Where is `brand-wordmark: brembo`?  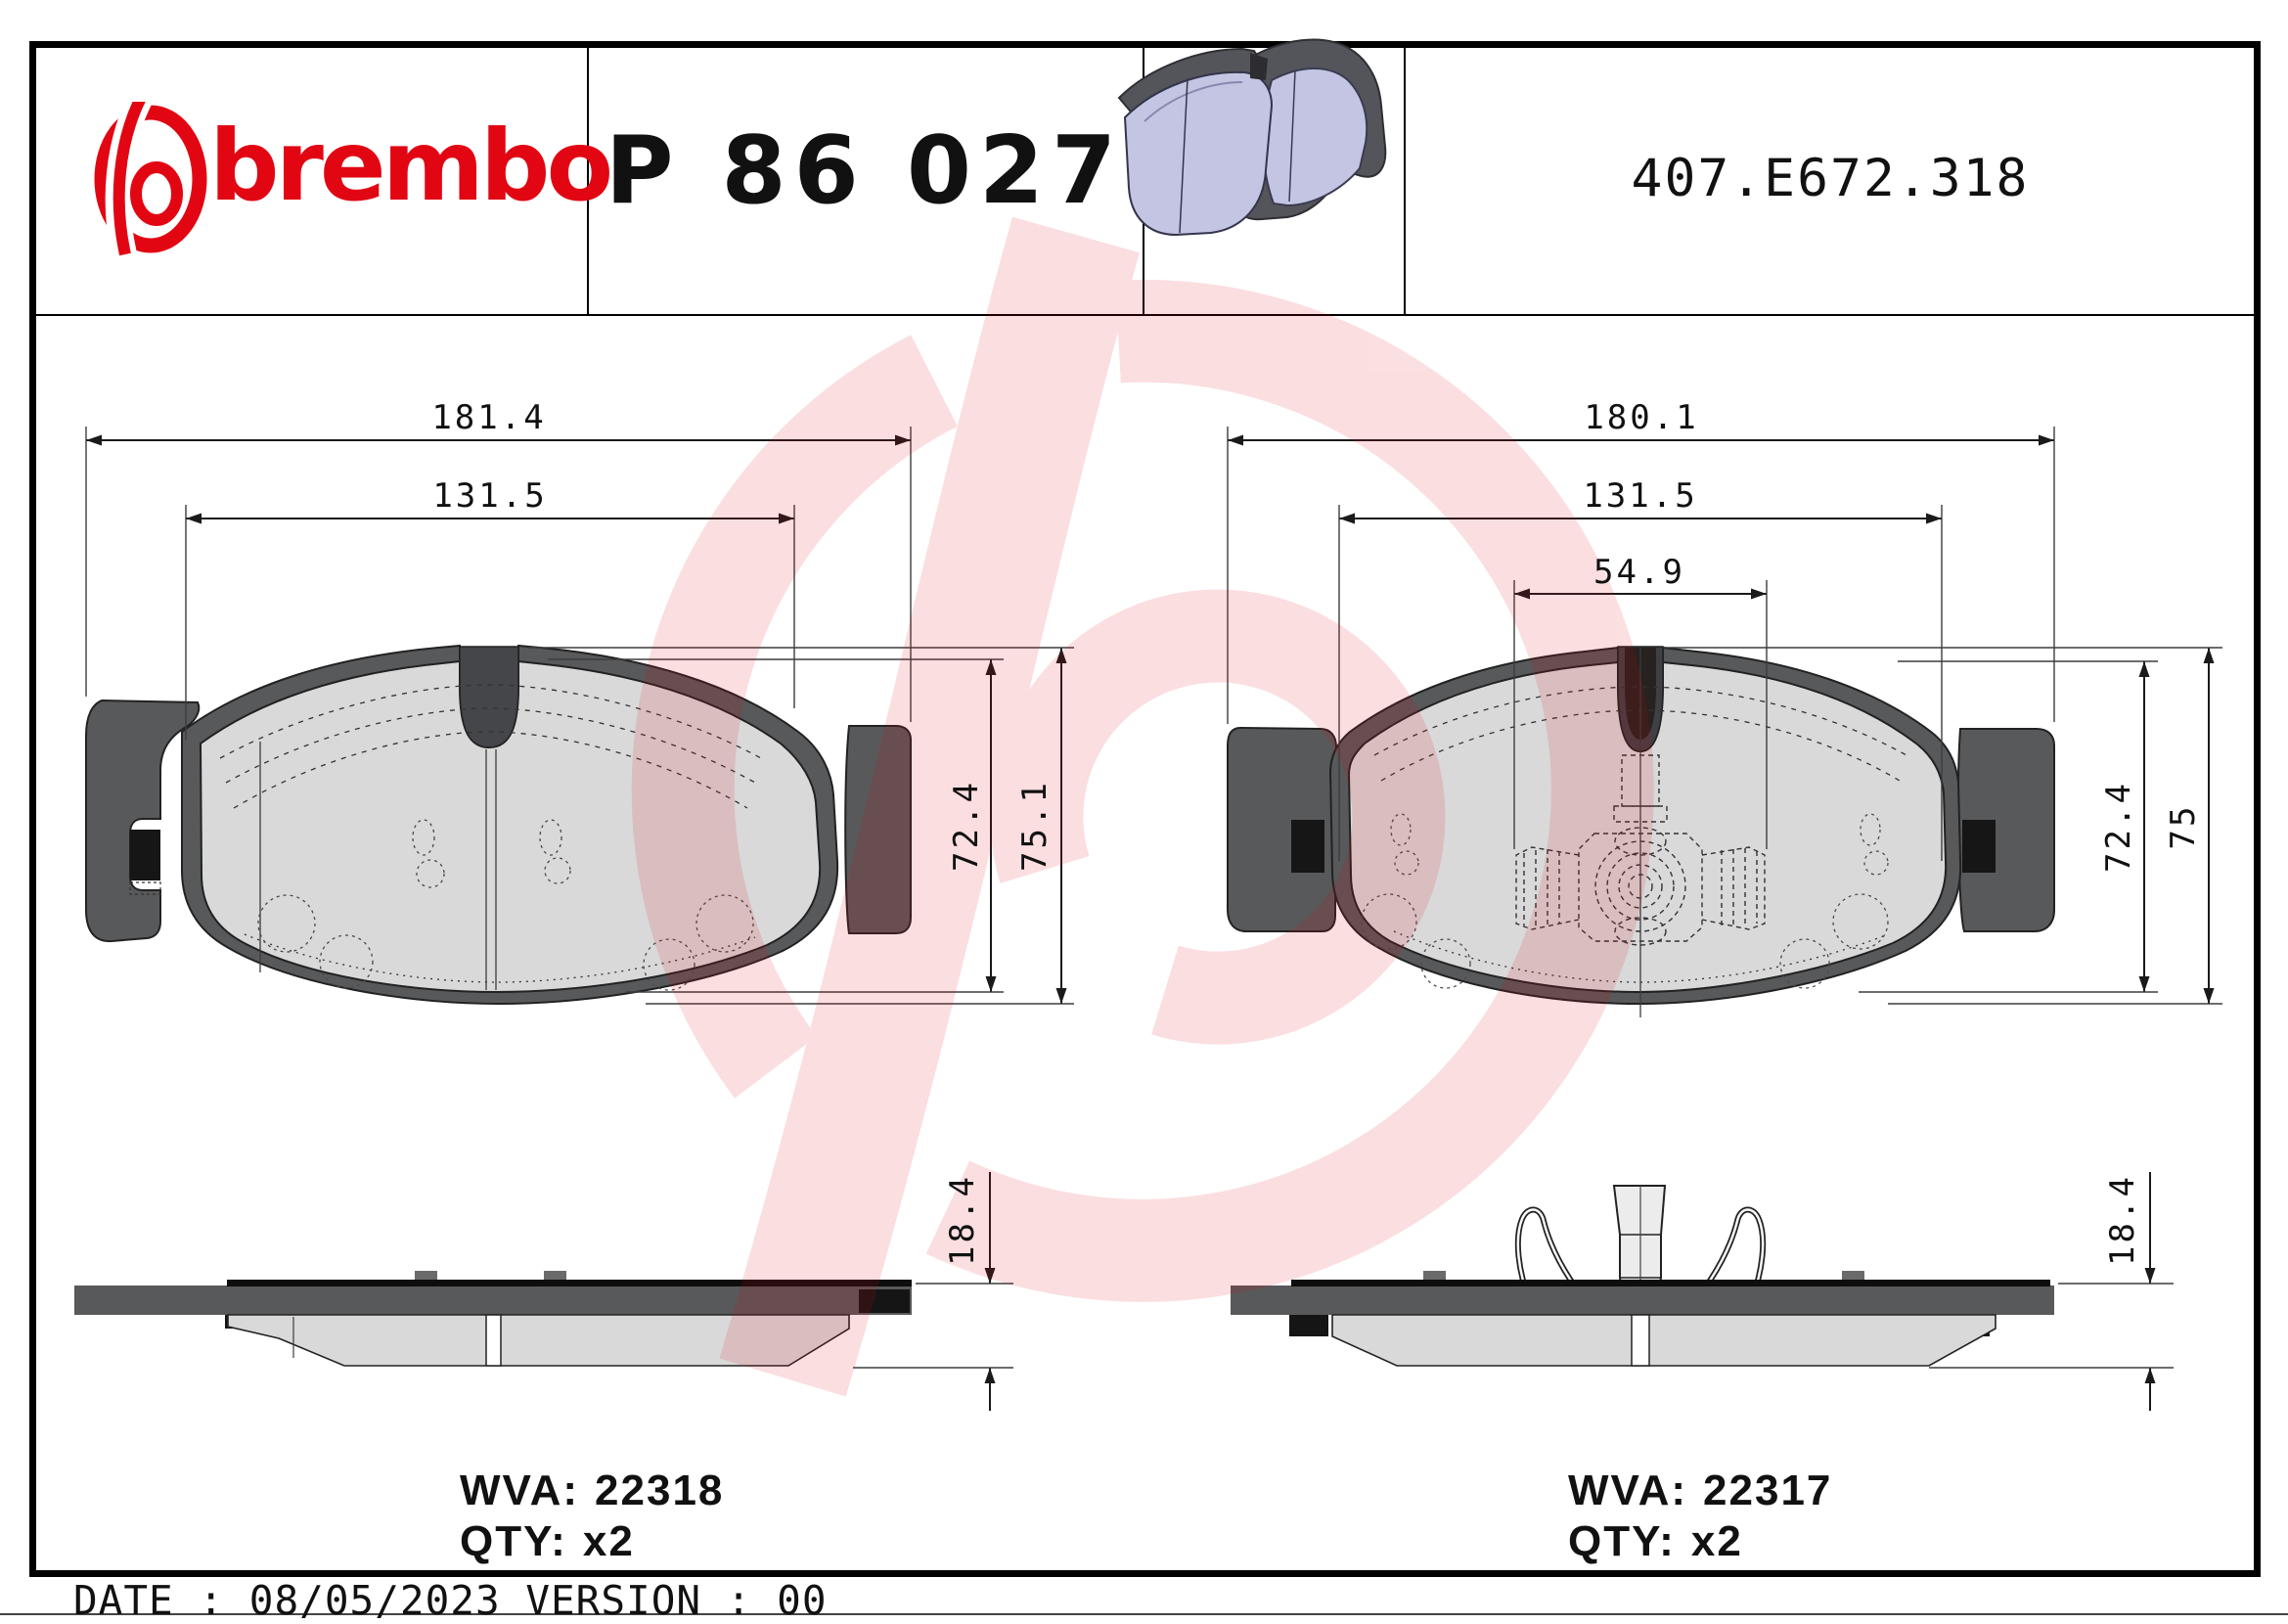
brand-wordmark: brembo is located at coordinates (411, 166).